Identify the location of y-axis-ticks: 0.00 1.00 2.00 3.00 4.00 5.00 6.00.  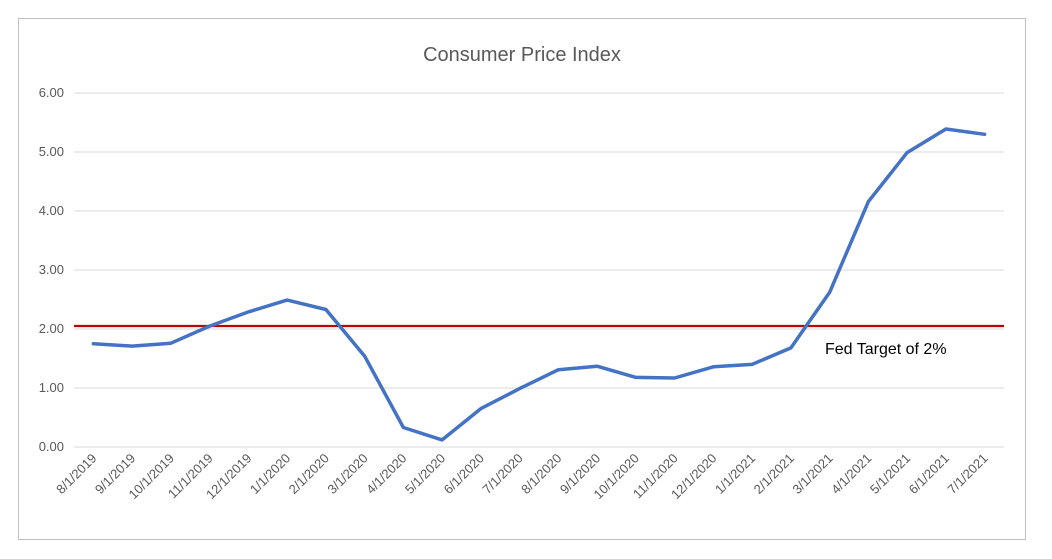
(51, 269).